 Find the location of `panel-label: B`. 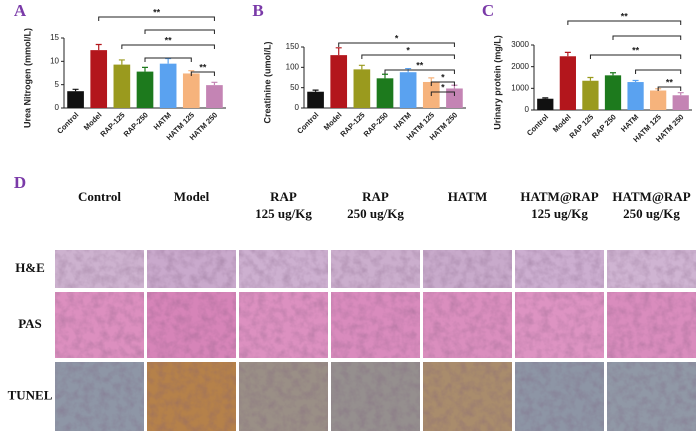

panel-label: B is located at coordinates (257, 10).